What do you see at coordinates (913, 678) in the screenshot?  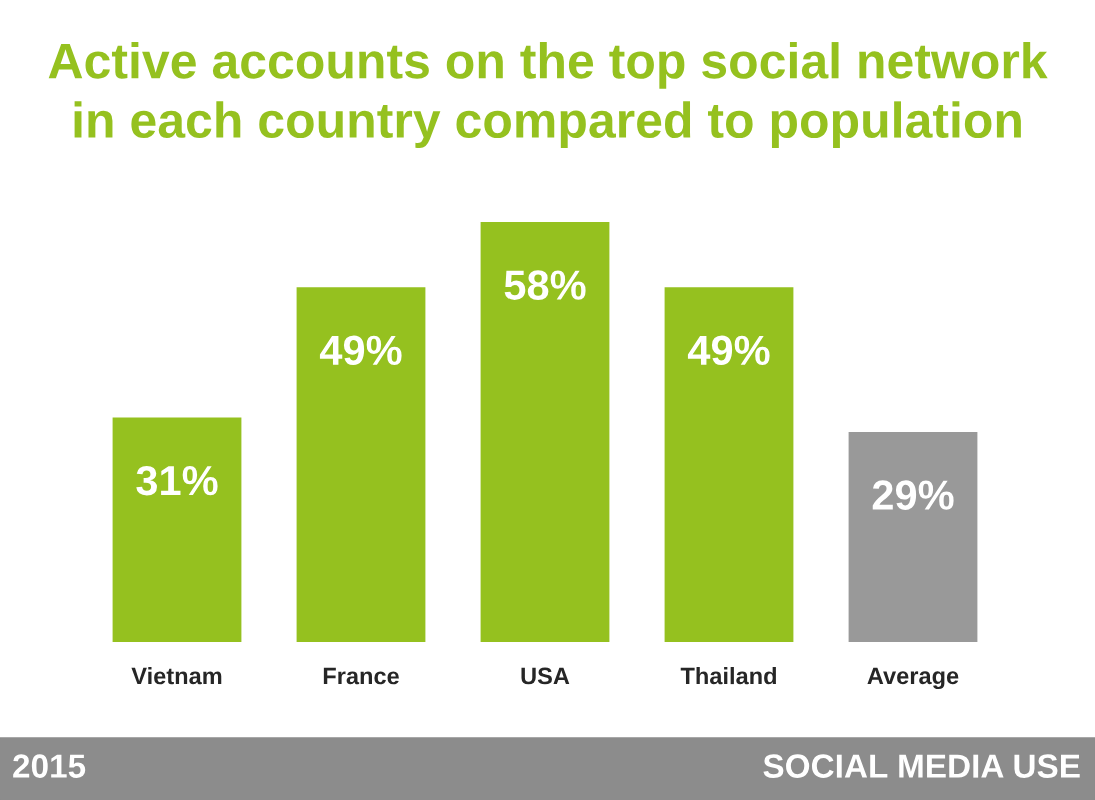 I see `x-tick-label: Average` at bounding box center [913, 678].